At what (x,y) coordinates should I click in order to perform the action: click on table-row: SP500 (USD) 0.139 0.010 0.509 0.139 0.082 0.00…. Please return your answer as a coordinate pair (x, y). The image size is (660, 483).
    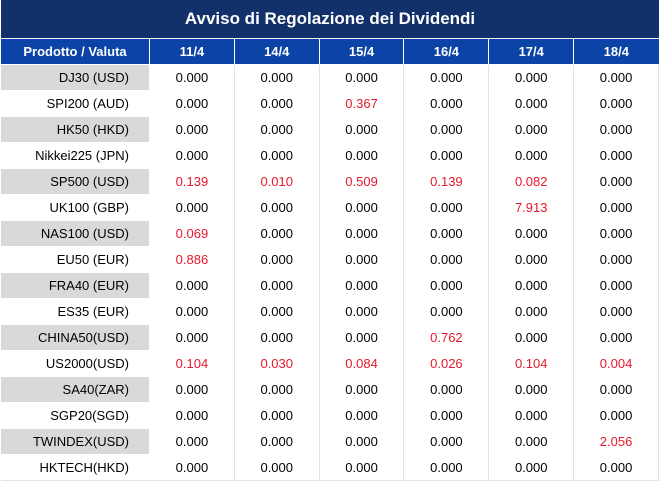
    Looking at the image, I should click on (330, 181).